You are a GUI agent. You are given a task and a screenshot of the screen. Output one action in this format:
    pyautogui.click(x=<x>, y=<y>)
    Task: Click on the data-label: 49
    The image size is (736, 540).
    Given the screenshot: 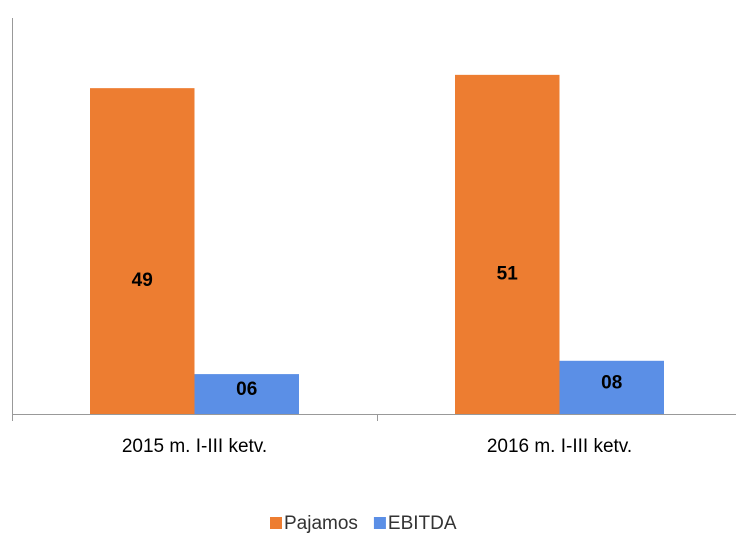 What is the action you would take?
    pyautogui.click(x=142, y=280)
    